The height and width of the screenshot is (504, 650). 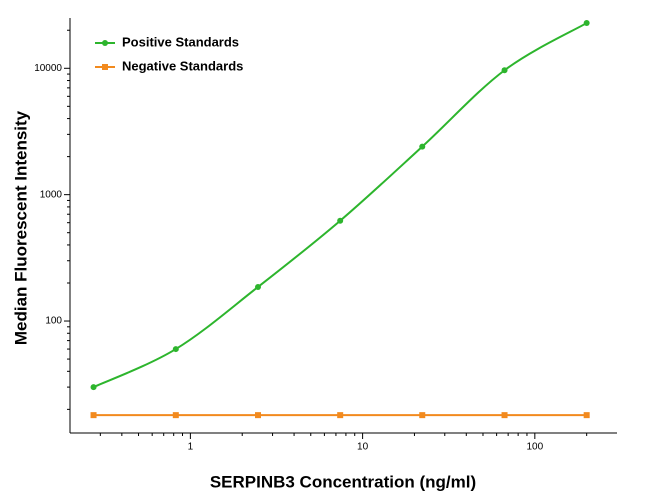 What do you see at coordinates (180, 41) in the screenshot?
I see `legend-label: Positive Standards` at bounding box center [180, 41].